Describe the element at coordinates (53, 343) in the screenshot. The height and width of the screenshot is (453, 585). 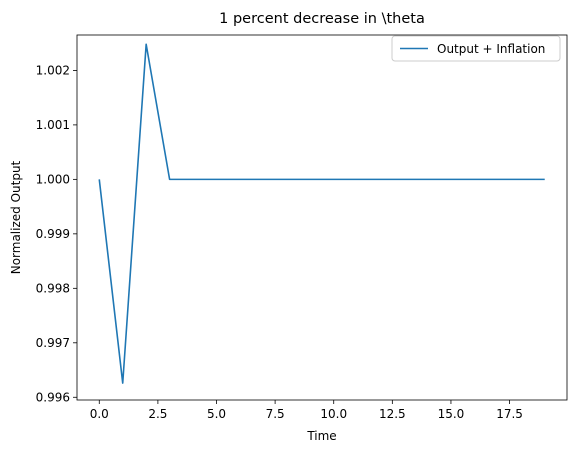
I see `y-tick-label: 0.997` at that location.